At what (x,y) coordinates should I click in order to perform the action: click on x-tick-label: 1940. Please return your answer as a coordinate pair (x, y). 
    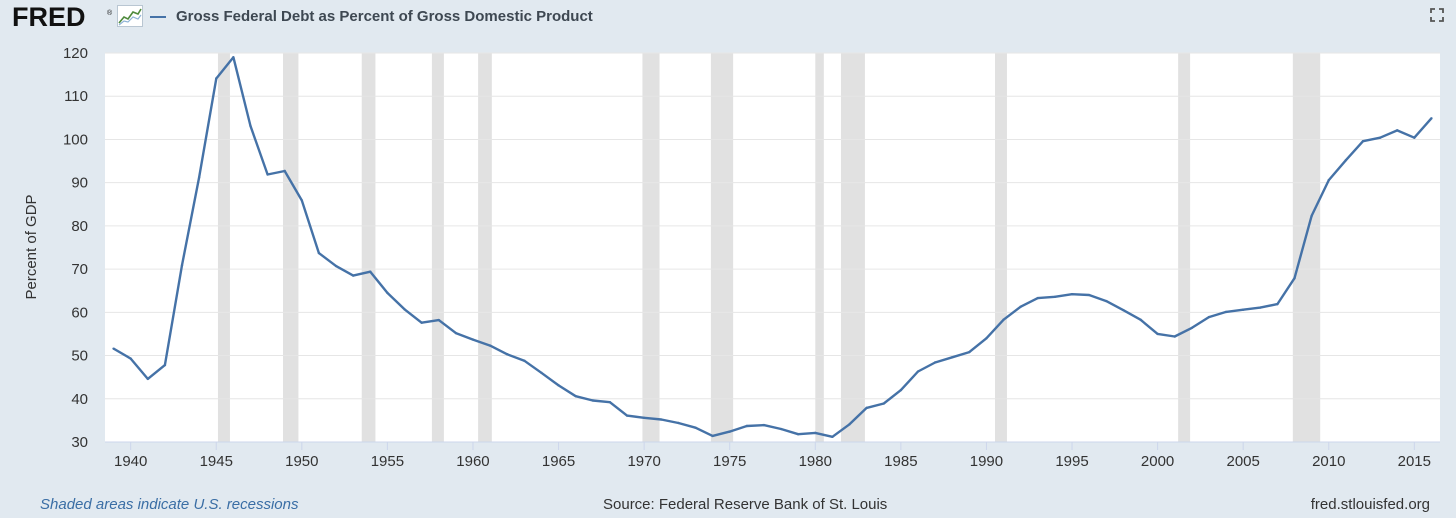
    Looking at the image, I should click on (130, 461).